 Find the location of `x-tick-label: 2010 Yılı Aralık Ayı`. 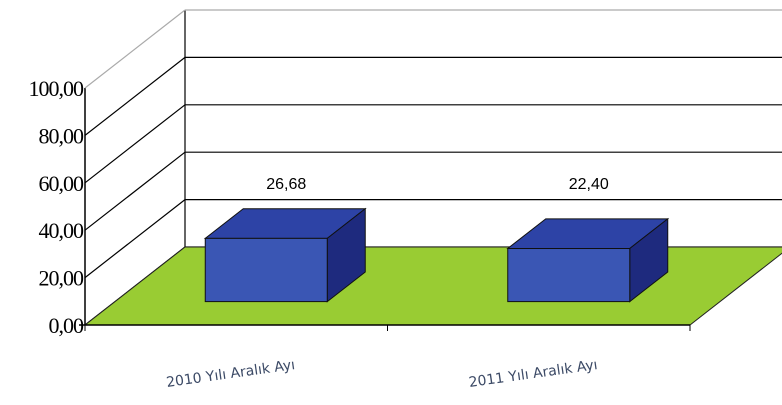

x-tick-label: 2010 Yılı Aralık Ayı is located at coordinates (230, 374).